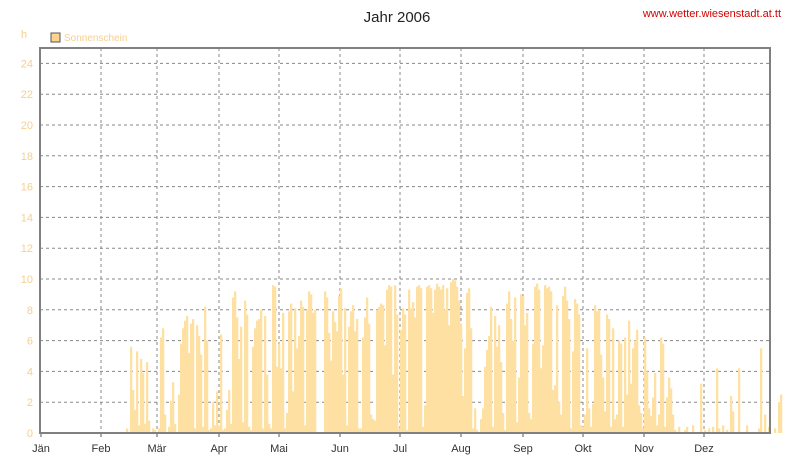  Describe the element at coordinates (279, 449) in the screenshot. I see `x-tick-label: Mai` at that location.